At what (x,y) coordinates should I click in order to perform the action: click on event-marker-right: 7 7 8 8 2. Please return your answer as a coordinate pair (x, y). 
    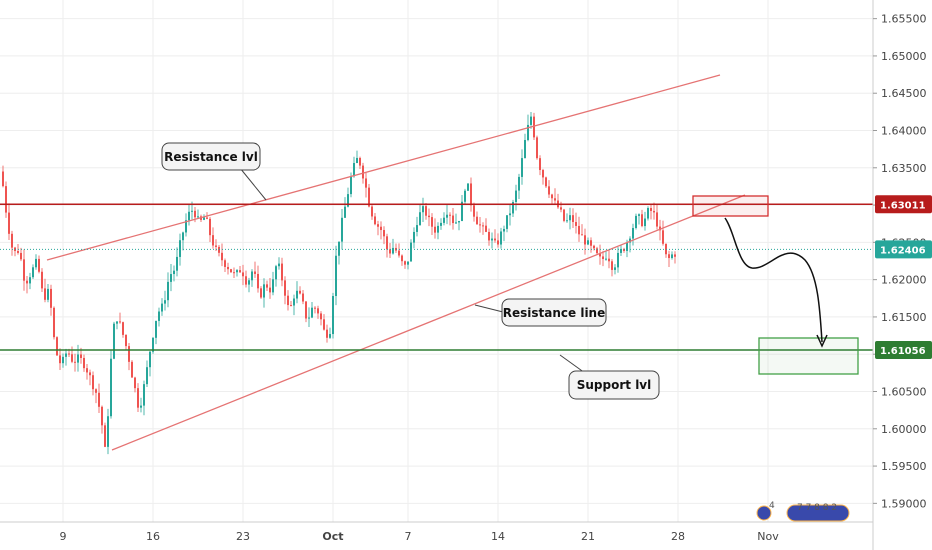
    Looking at the image, I should click on (818, 512).